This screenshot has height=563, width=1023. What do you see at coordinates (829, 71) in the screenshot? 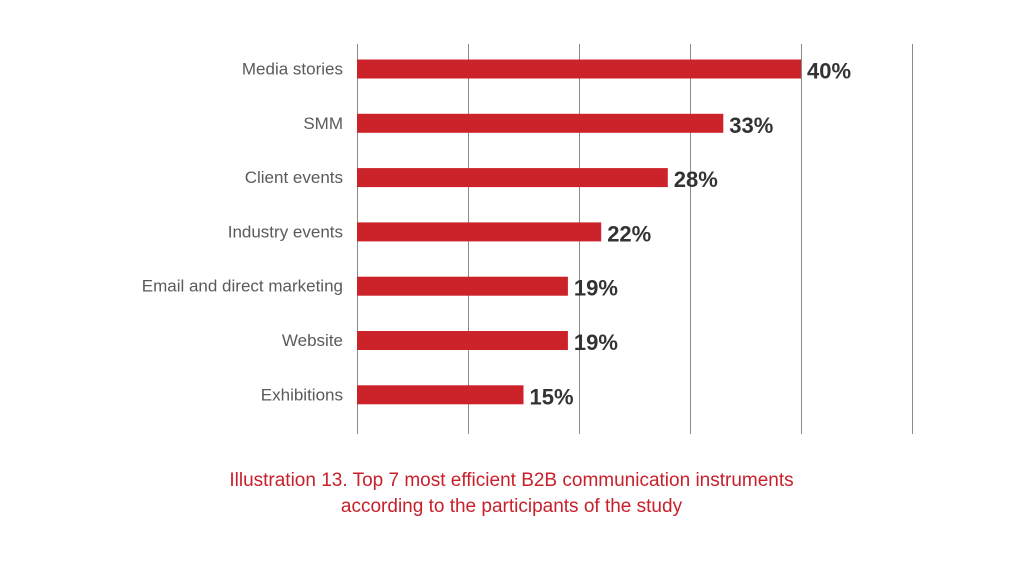
I see `value-label: 40%` at bounding box center [829, 71].